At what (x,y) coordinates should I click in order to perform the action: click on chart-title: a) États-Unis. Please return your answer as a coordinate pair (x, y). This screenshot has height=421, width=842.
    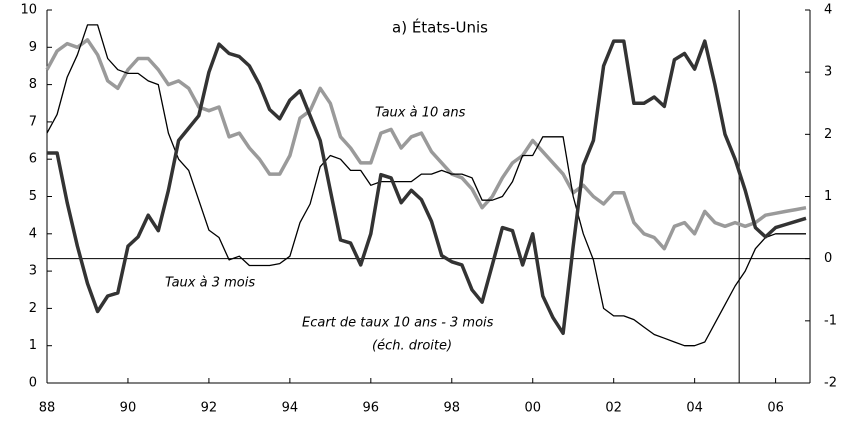
    Looking at the image, I should click on (440, 27).